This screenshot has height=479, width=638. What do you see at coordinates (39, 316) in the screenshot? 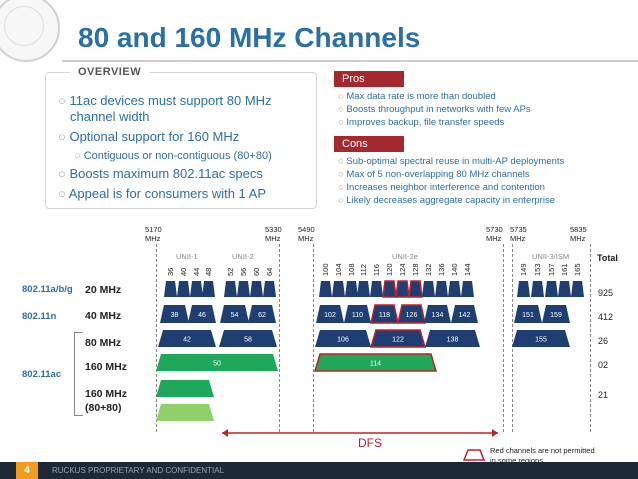
I see `std-label-n: 802.11n` at bounding box center [39, 316].